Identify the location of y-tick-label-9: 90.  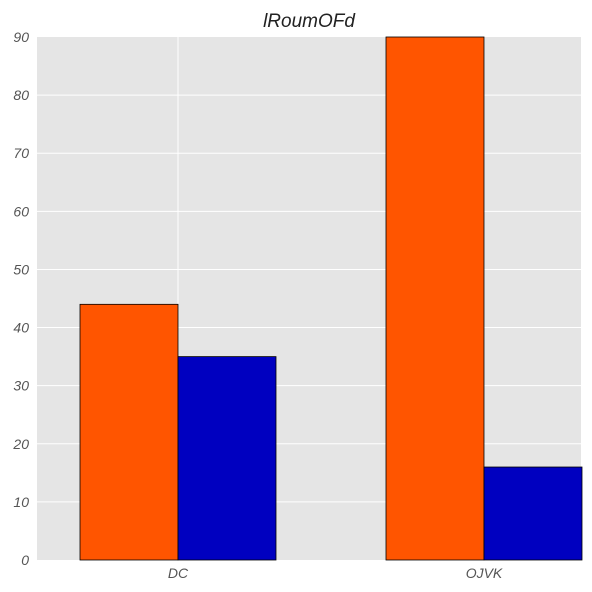
(21, 37).